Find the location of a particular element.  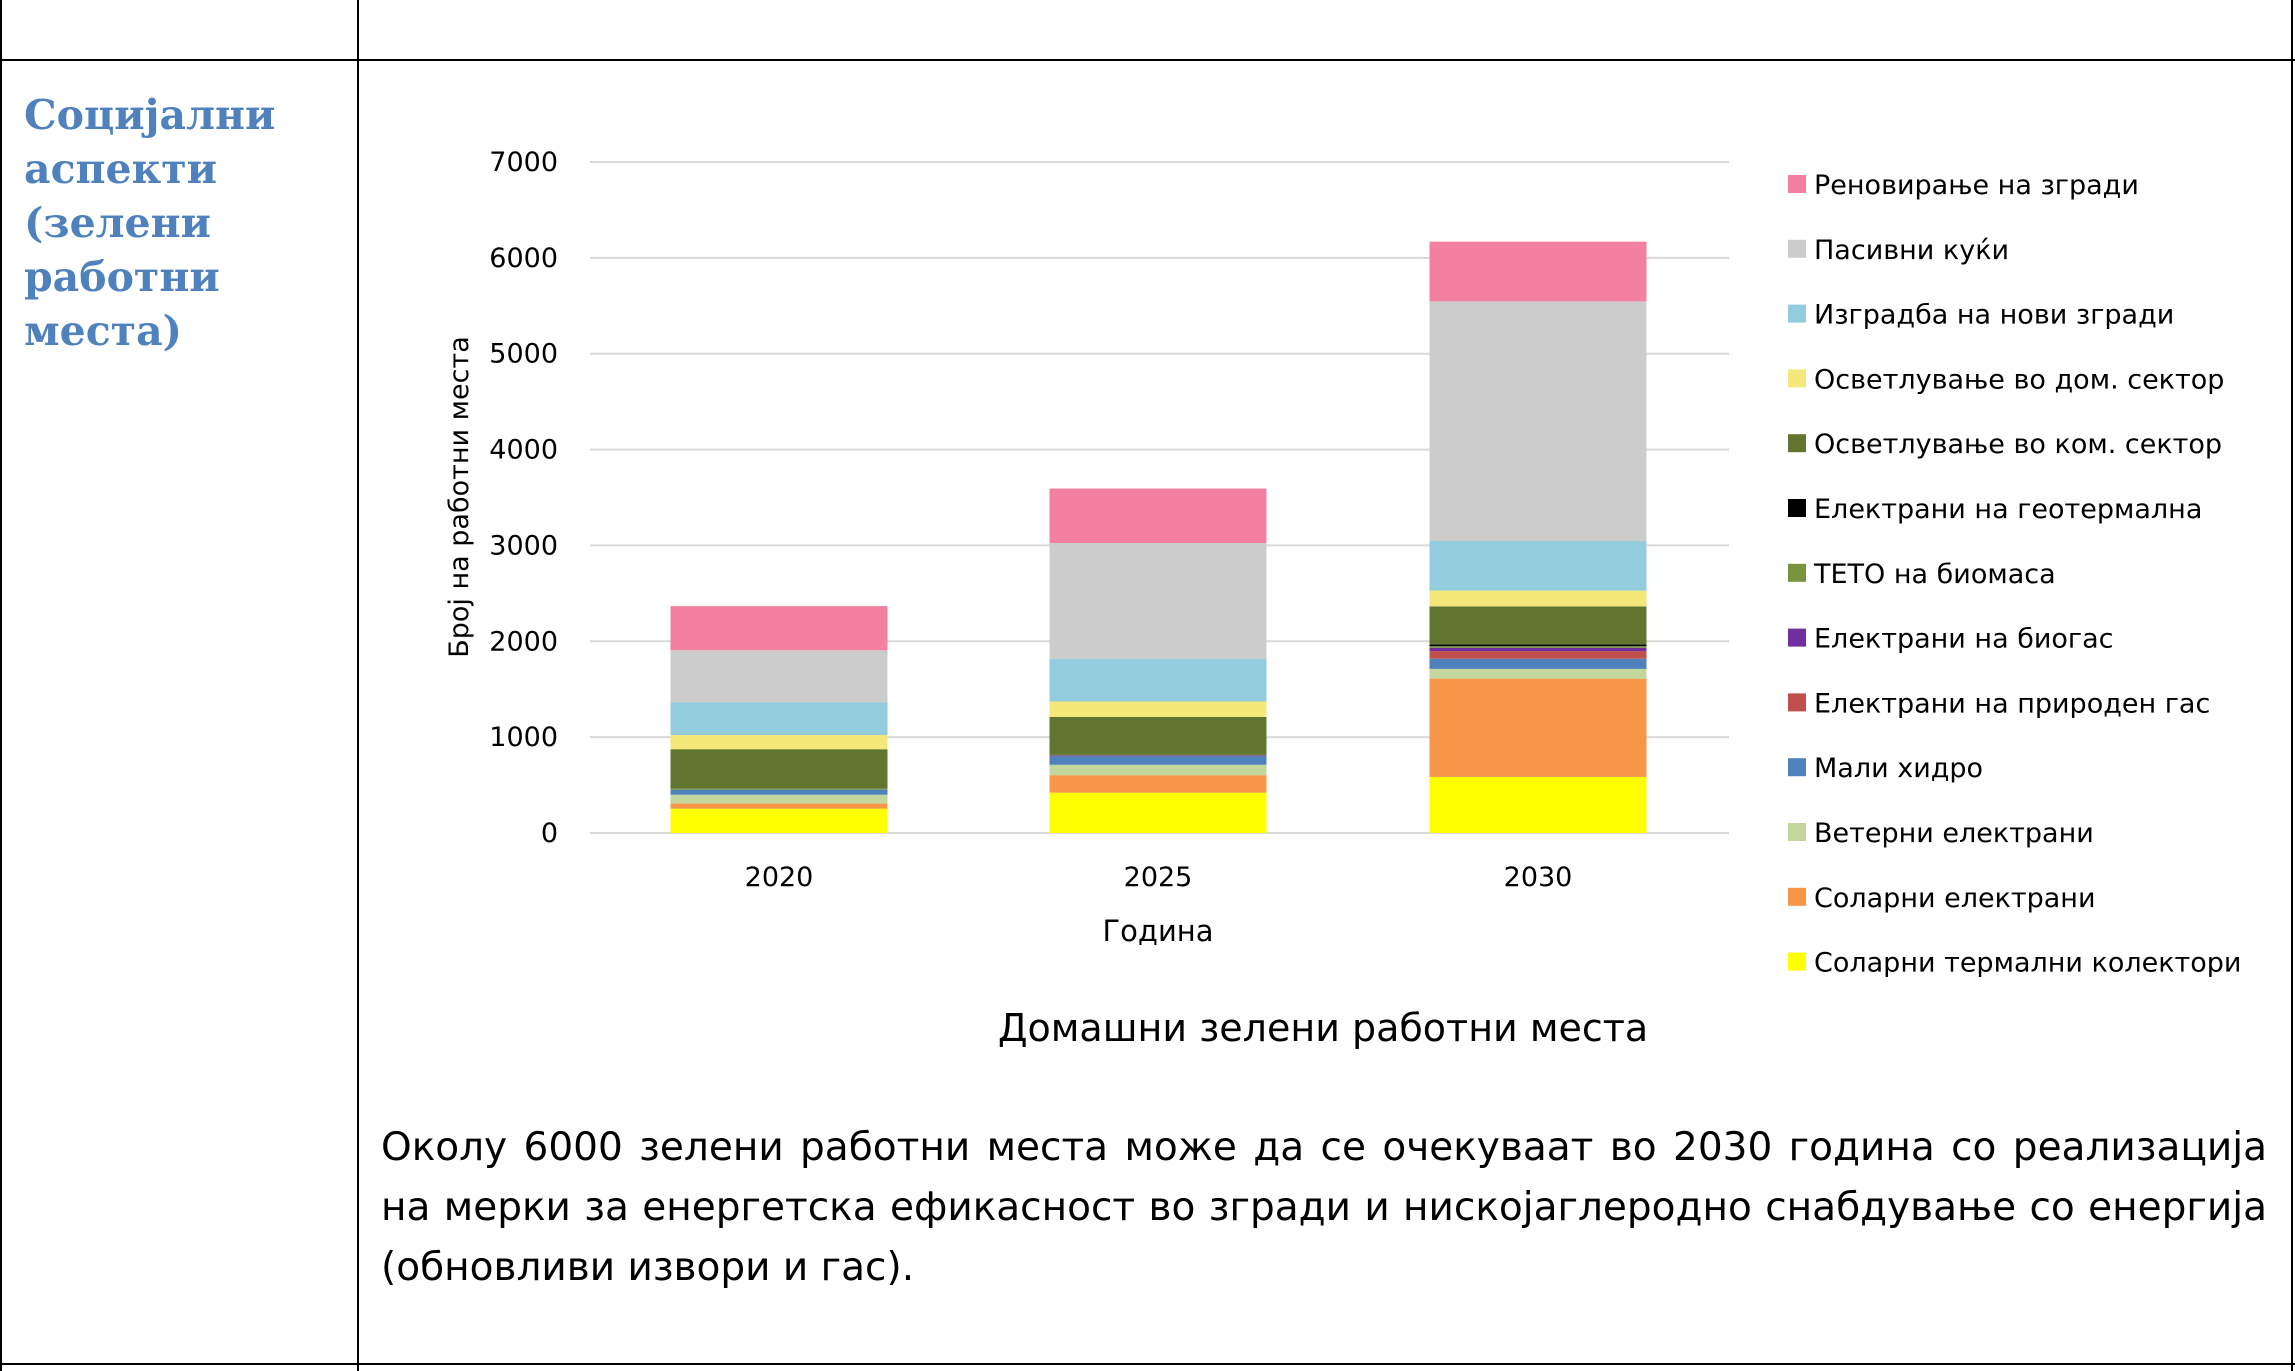

legend-label: Електрани на природен гас is located at coordinates (2012, 703).